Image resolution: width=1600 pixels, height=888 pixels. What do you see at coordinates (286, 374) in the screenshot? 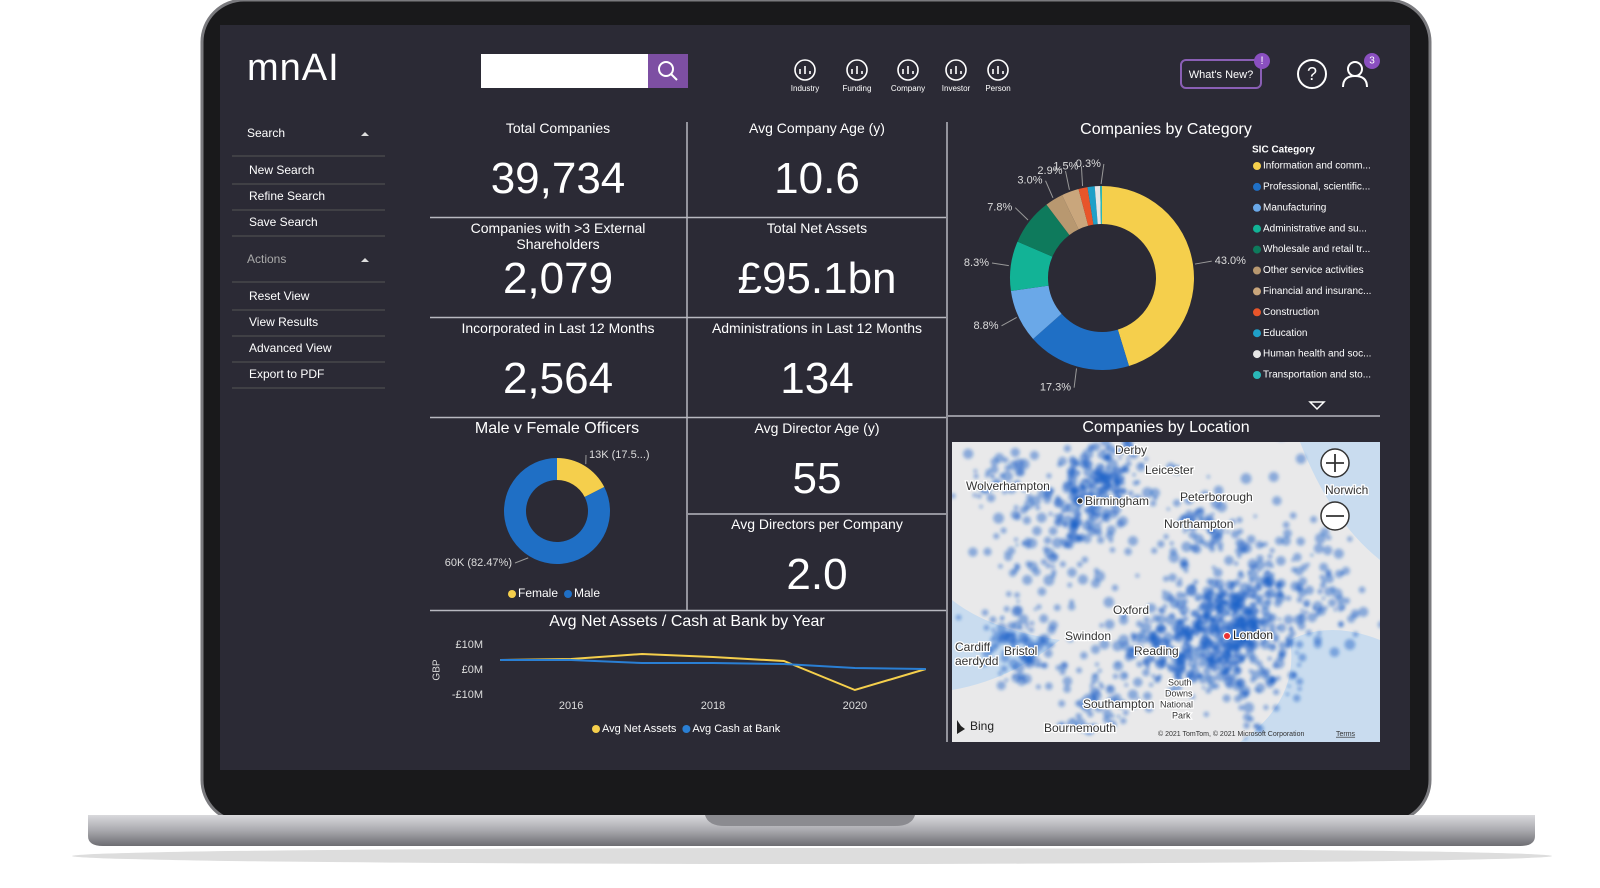
I see `sidebar-item: Export to PDF` at bounding box center [286, 374].